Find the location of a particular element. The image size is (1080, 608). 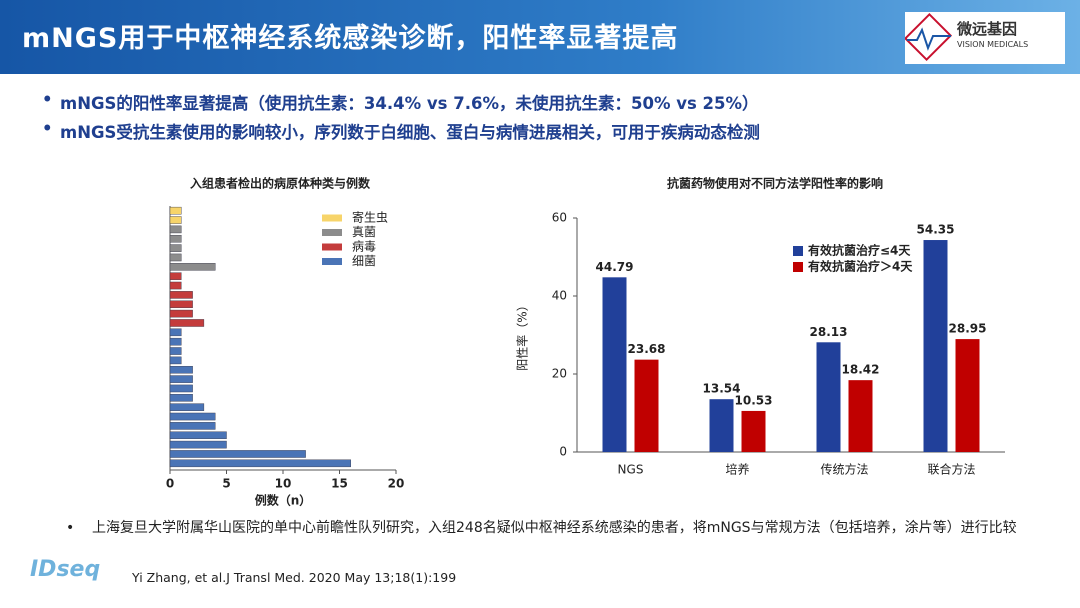

logo-name: 微远基因 is located at coordinates (987, 29).